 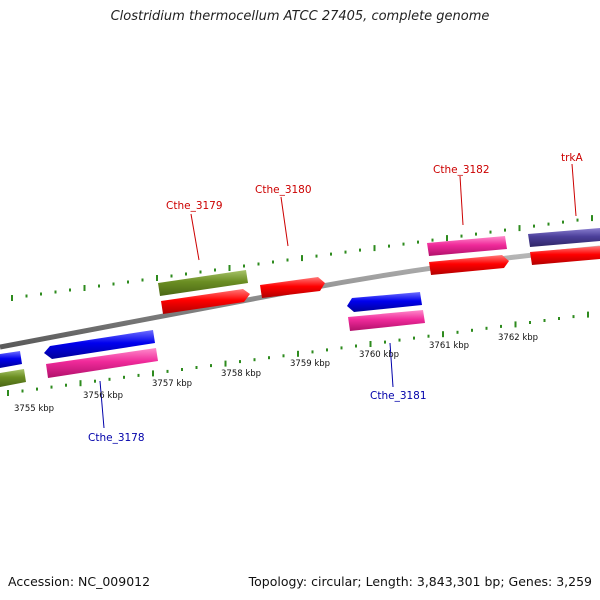 What do you see at coordinates (461, 170) in the screenshot?
I see `gene-label-cthe3182: Cthe_3182` at bounding box center [461, 170].